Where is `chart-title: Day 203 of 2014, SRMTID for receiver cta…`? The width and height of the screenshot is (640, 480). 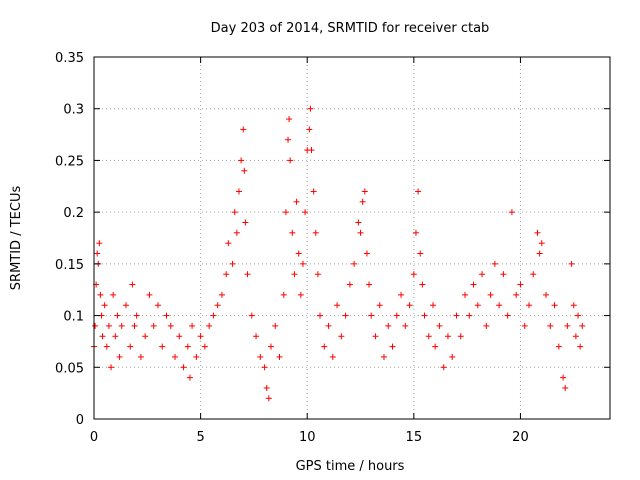 chart-title: Day 203 of 2014, SRMTID for receiver cta… is located at coordinates (350, 28).